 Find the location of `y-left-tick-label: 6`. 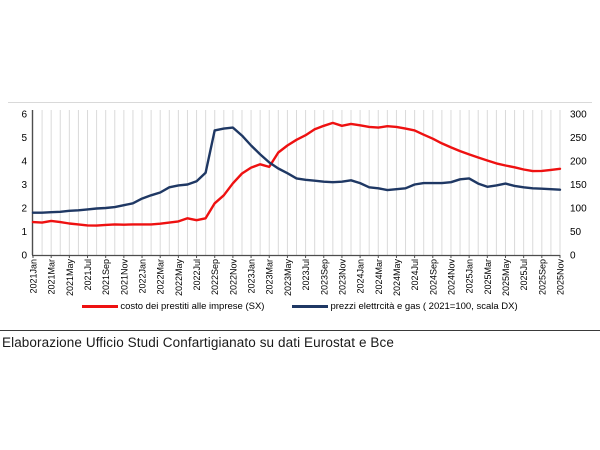

y-left-tick-label: 6 is located at coordinates (24, 115).